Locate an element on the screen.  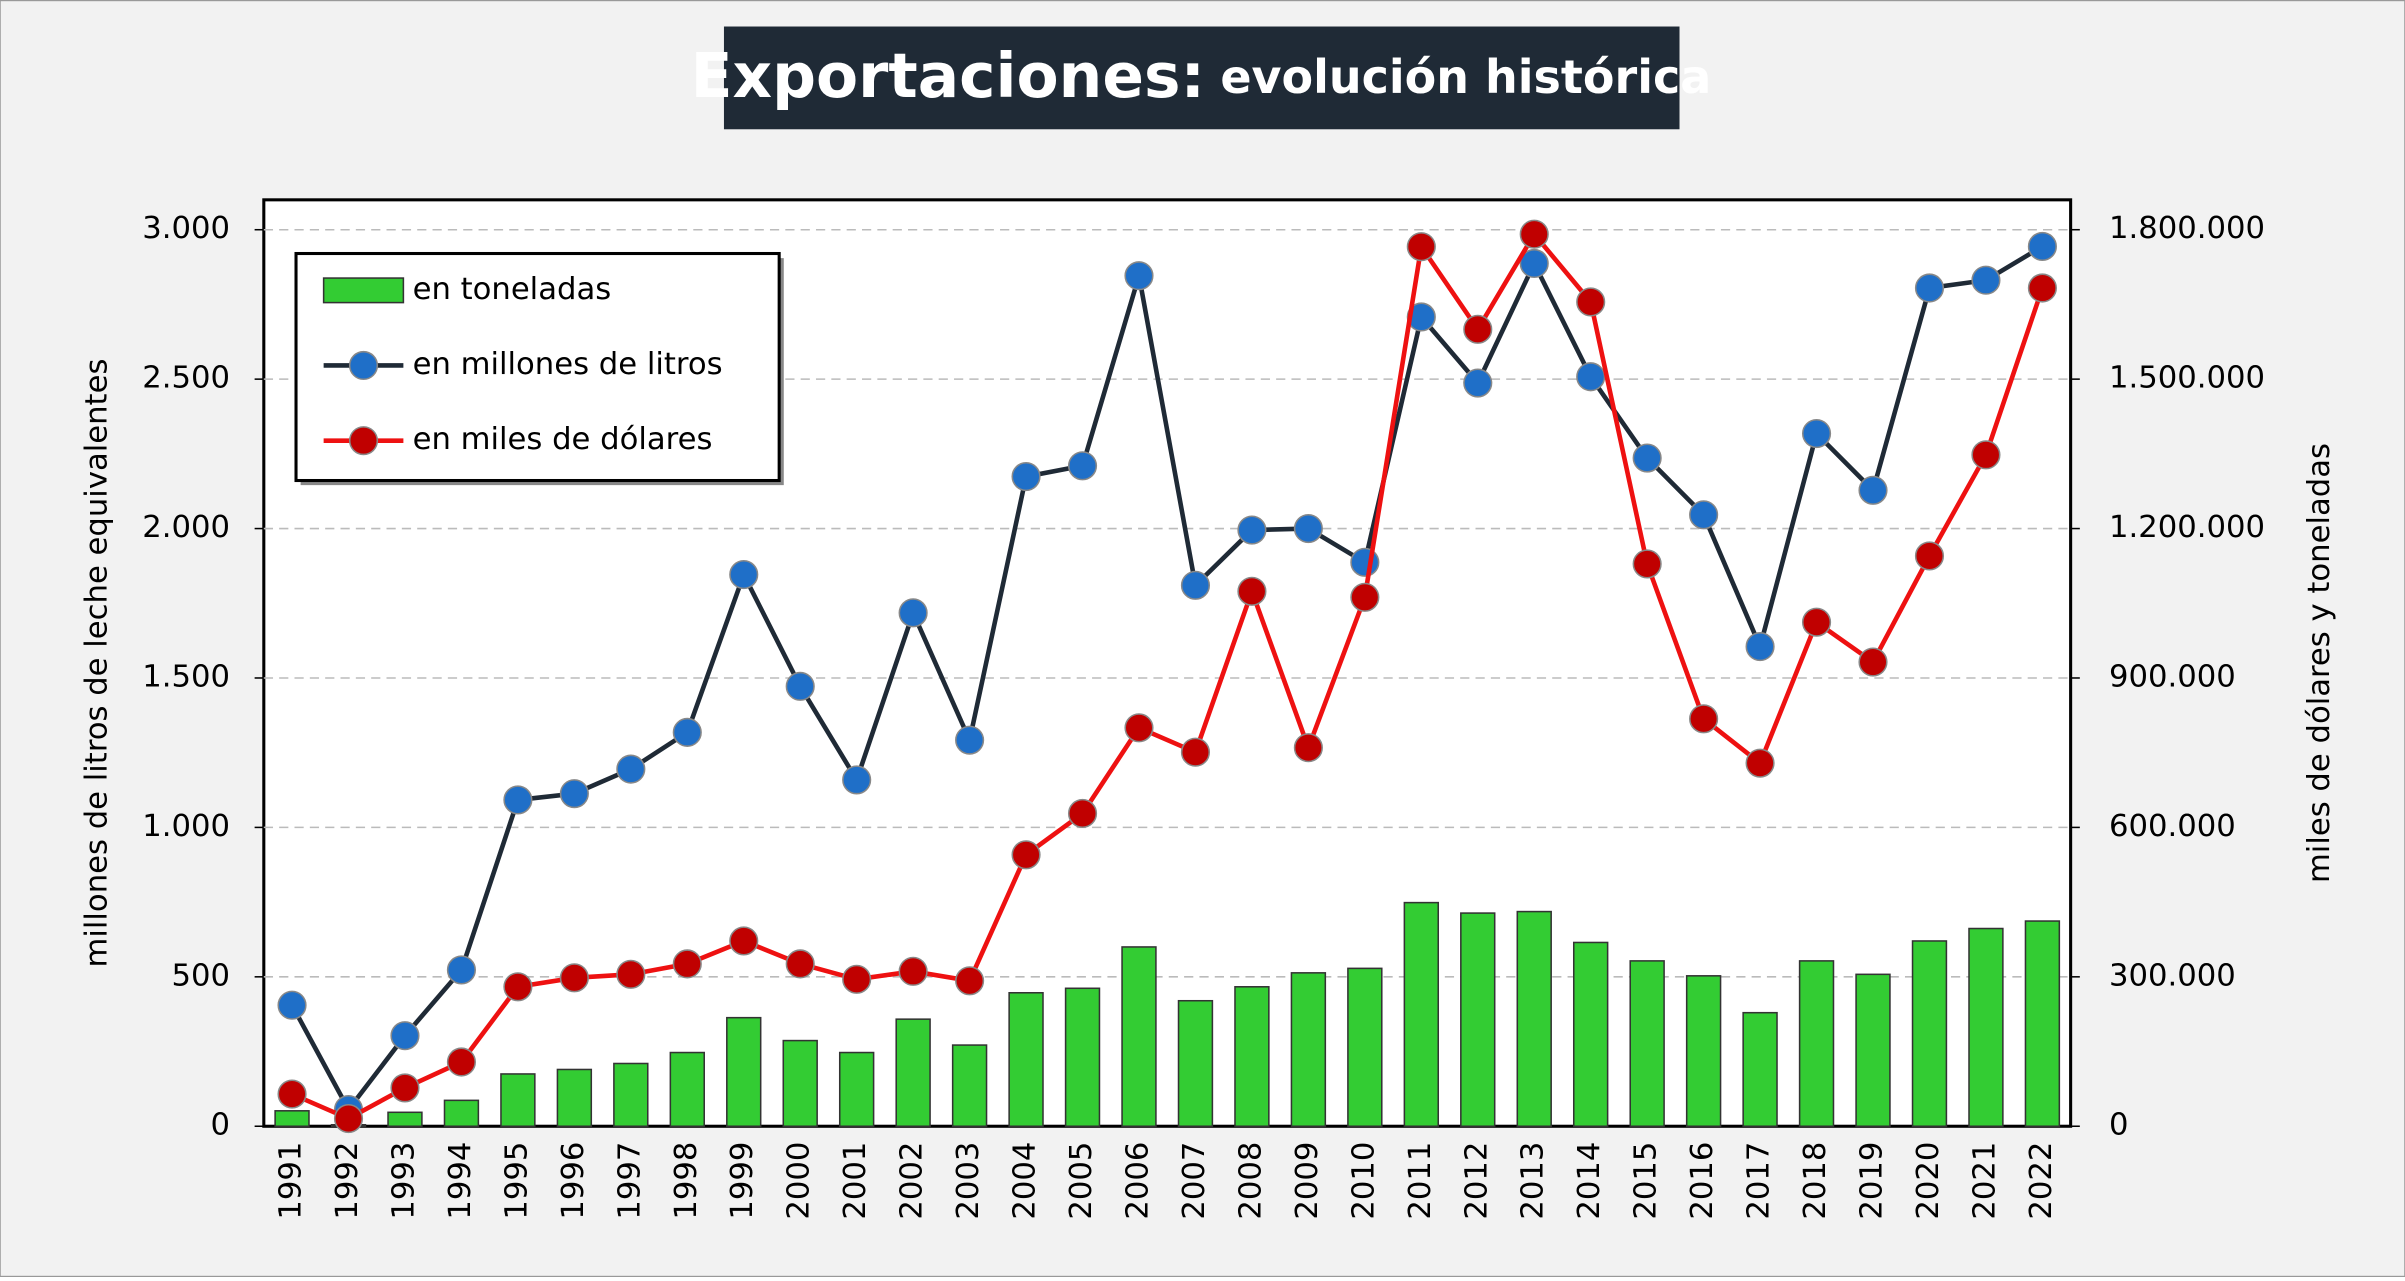
legend-label: en toneladas is located at coordinates (512, 289).